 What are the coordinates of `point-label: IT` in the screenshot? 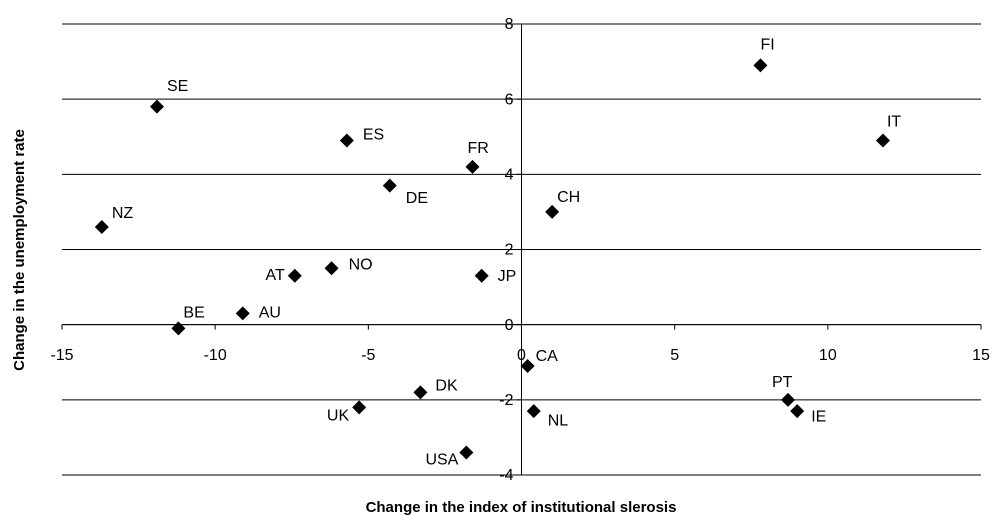 It's located at (894, 122).